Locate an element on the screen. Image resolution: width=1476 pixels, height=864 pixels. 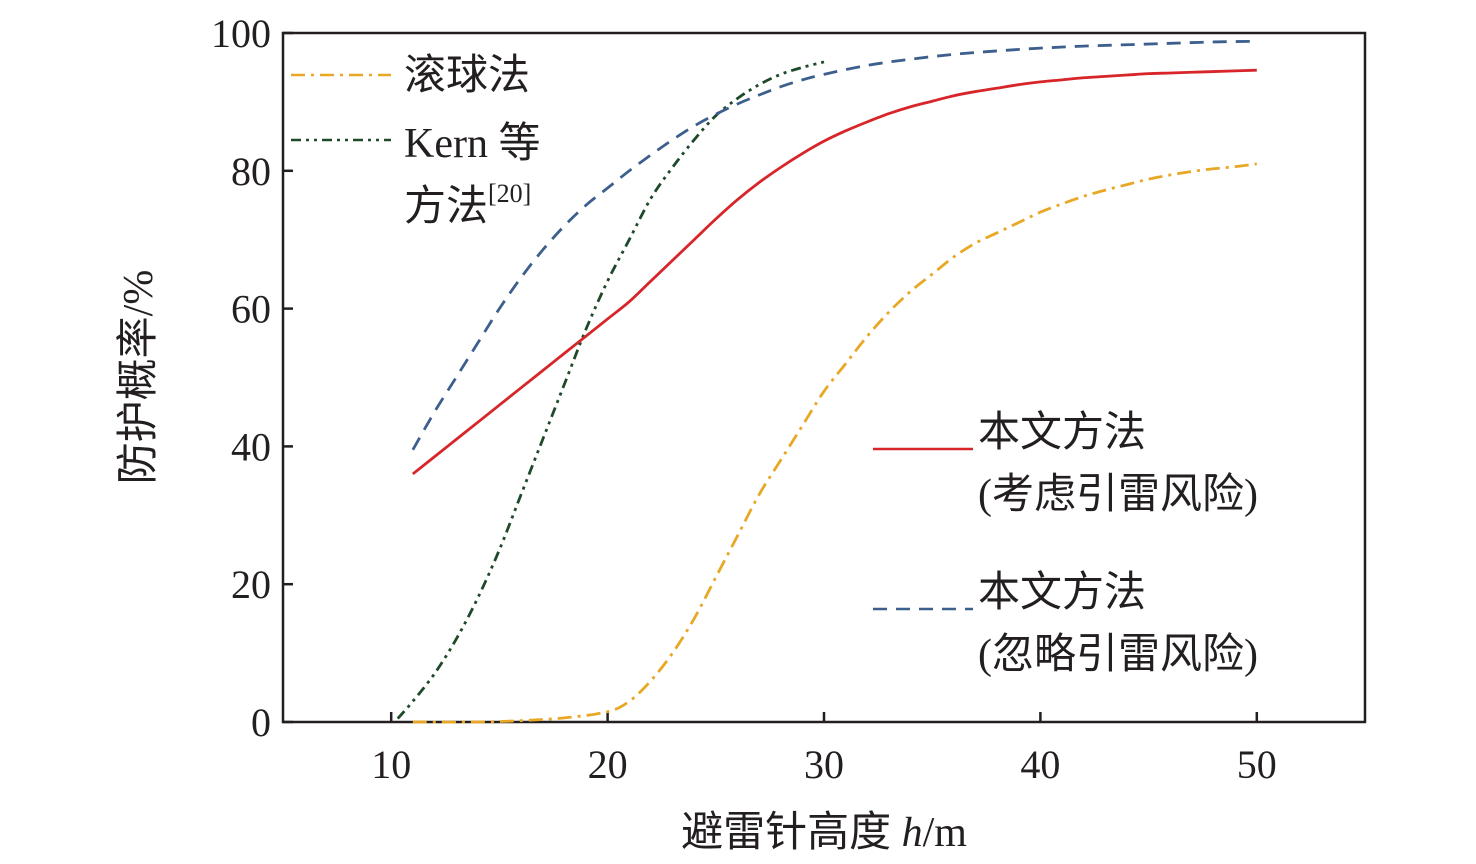
y-tick-label: 40 is located at coordinates (251, 446).